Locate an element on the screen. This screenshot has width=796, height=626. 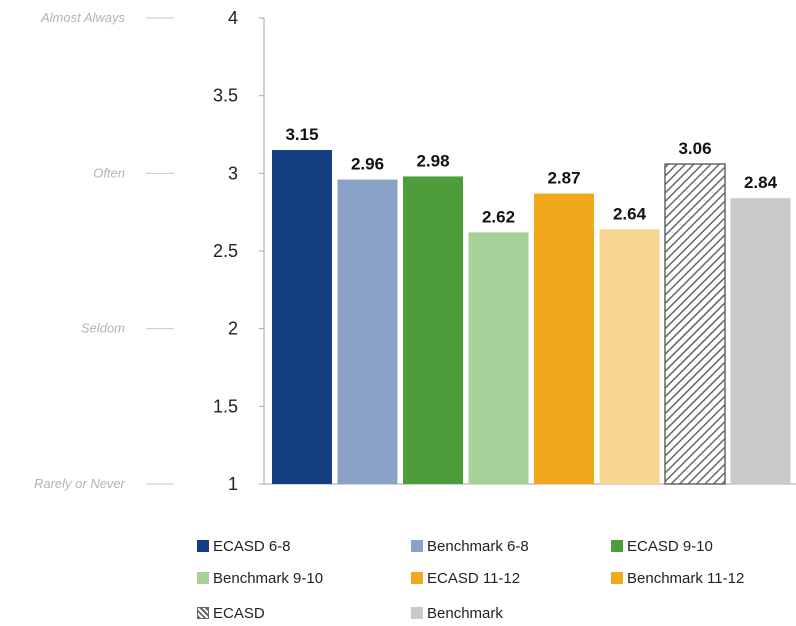
legend-item: ECASD is located at coordinates (231, 613).